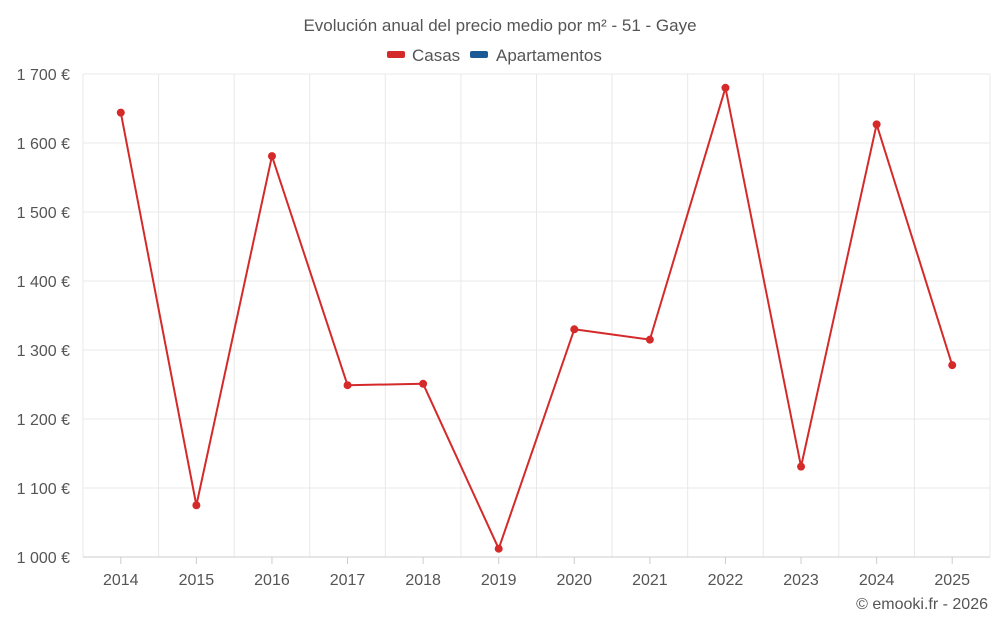 This screenshot has height=625, width=1000. What do you see at coordinates (272, 580) in the screenshot?
I see `x-tick-label: 2016` at bounding box center [272, 580].